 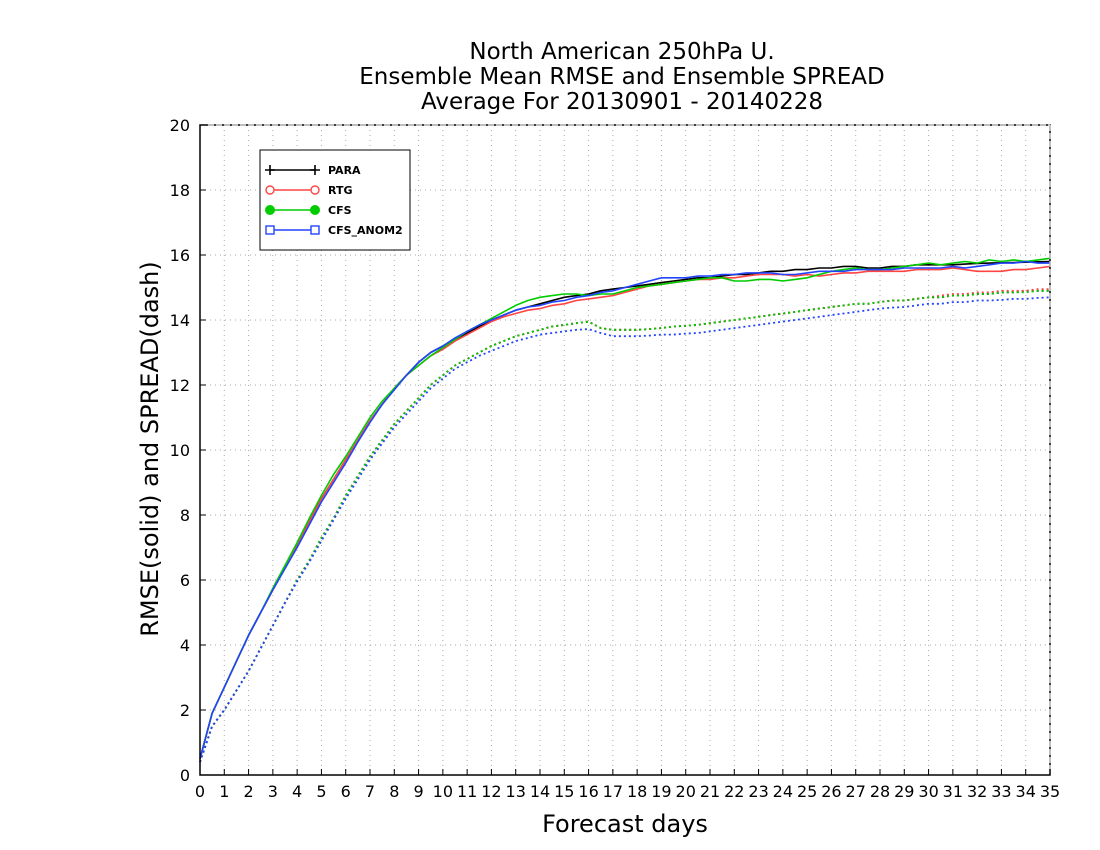 What do you see at coordinates (783, 791) in the screenshot?
I see `x-tick-label: 24` at bounding box center [783, 791].